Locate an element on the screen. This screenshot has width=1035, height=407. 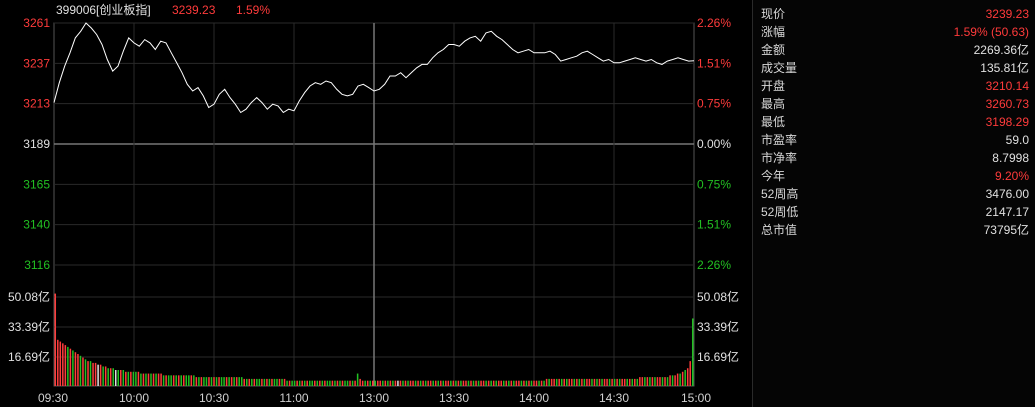
price-tick-label: 3189 is located at coordinates (36, 144).